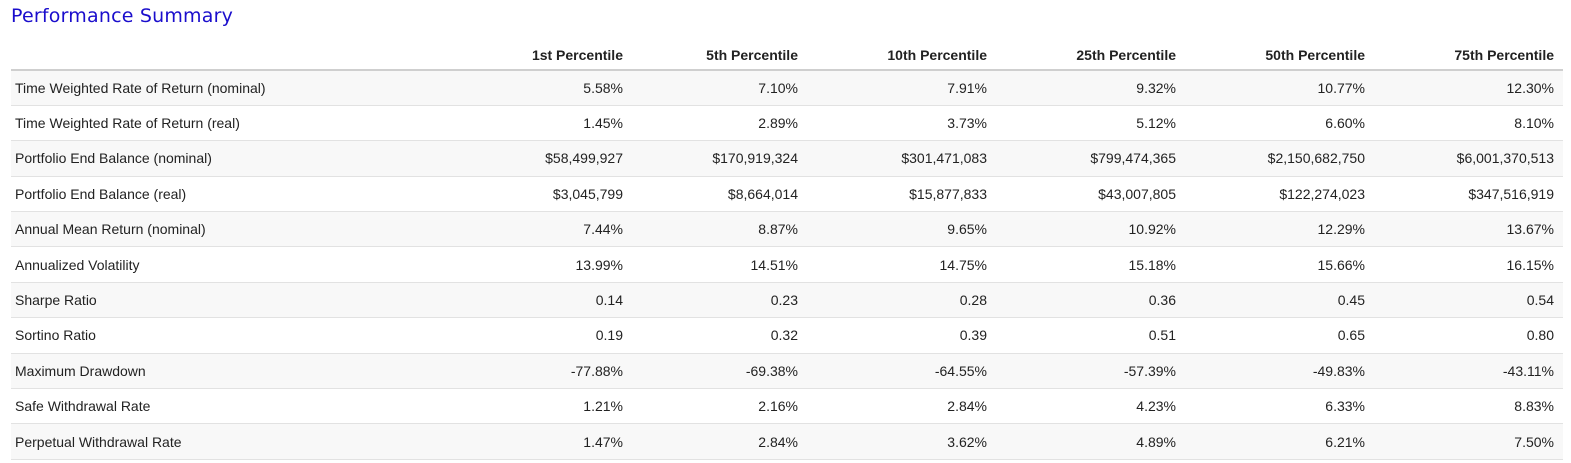  What do you see at coordinates (1468, 300) in the screenshot?
I see `table-cell: 0.54` at bounding box center [1468, 300].